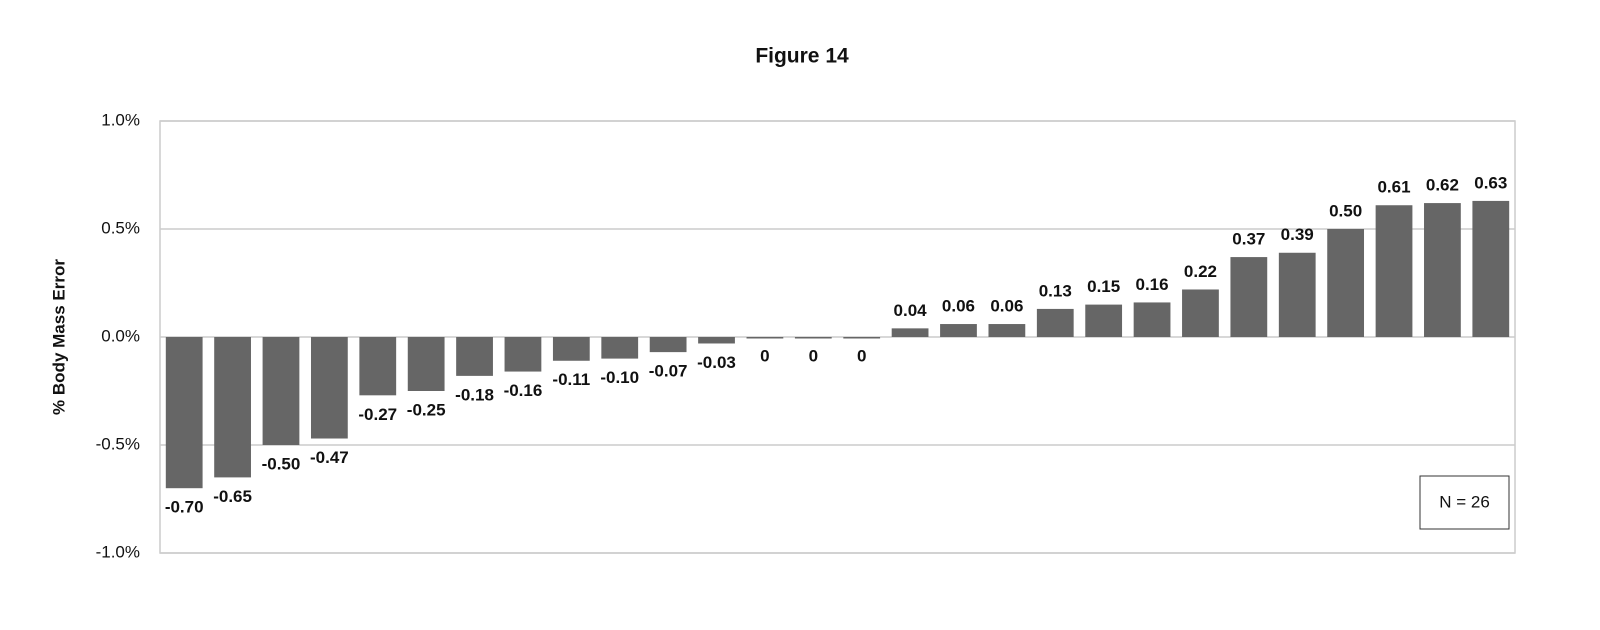 This screenshot has width=1600, height=630. Describe the element at coordinates (716, 362) in the screenshot. I see `data-label: -0.03` at that location.